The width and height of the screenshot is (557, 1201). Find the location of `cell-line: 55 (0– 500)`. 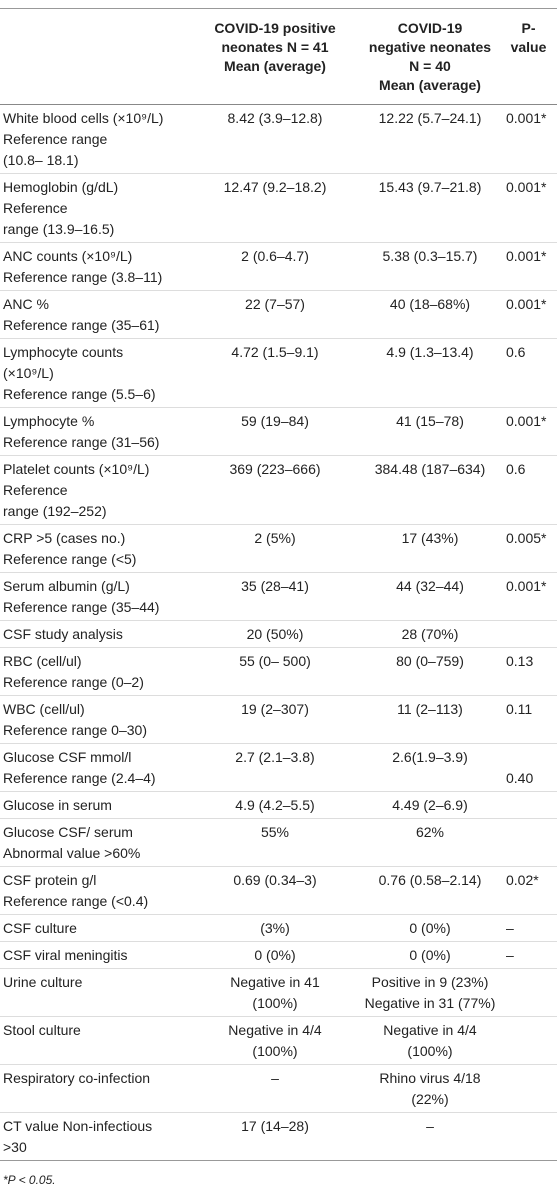

cell-line: 55 (0– 500) is located at coordinates (275, 661).